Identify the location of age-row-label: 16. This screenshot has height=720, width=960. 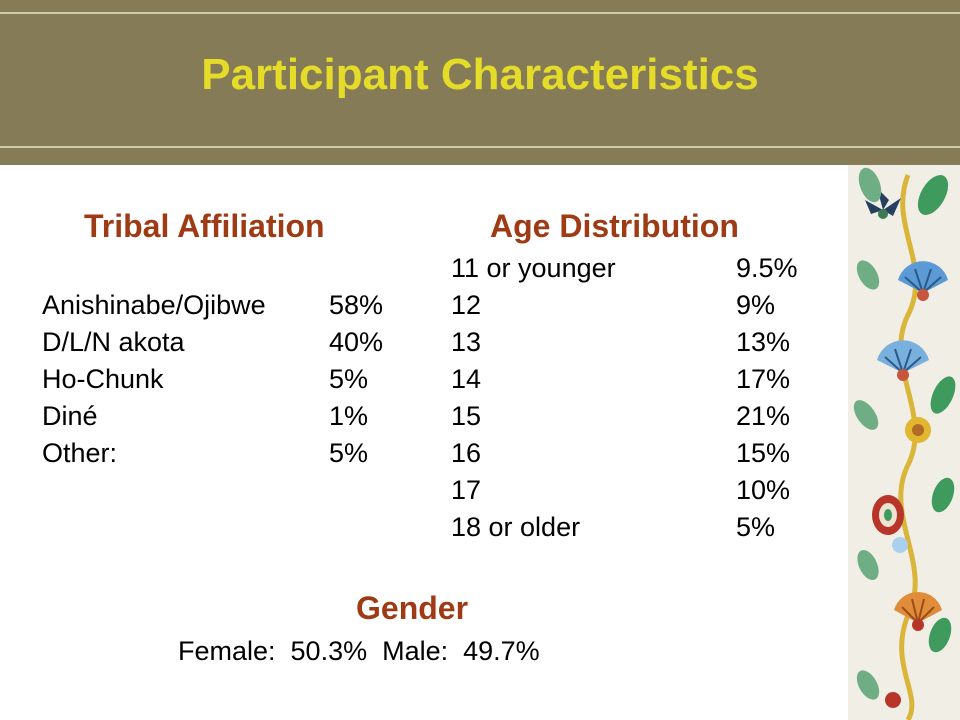
(466, 453).